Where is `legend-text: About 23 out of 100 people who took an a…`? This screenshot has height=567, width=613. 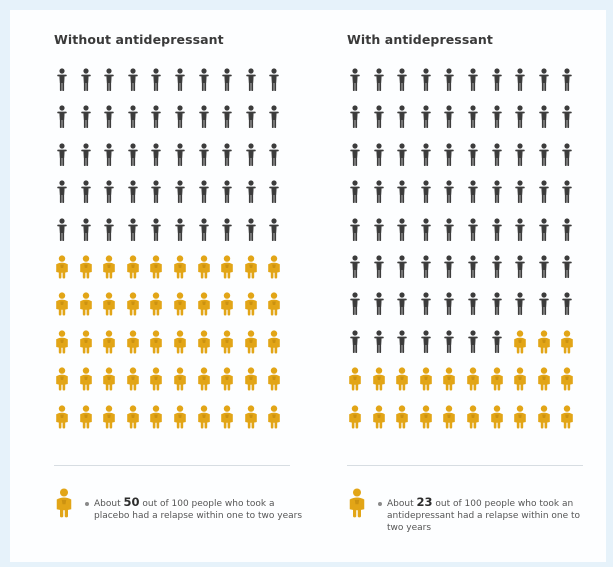 legend-text: About 23 out of 100 people who took an a… is located at coordinates (492, 515).